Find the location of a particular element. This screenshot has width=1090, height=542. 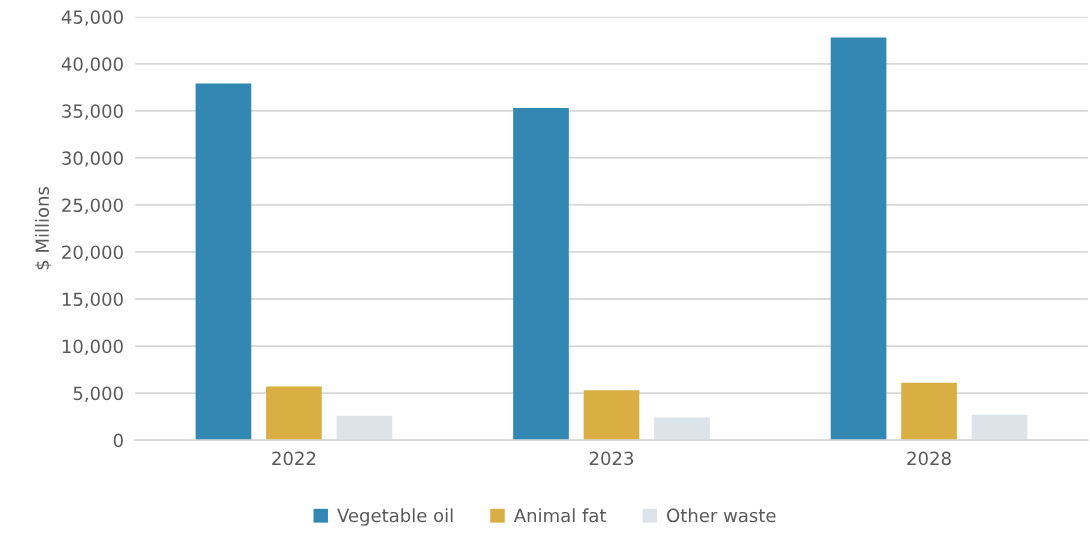

y-axis-title: $ Millions is located at coordinates (43, 228).